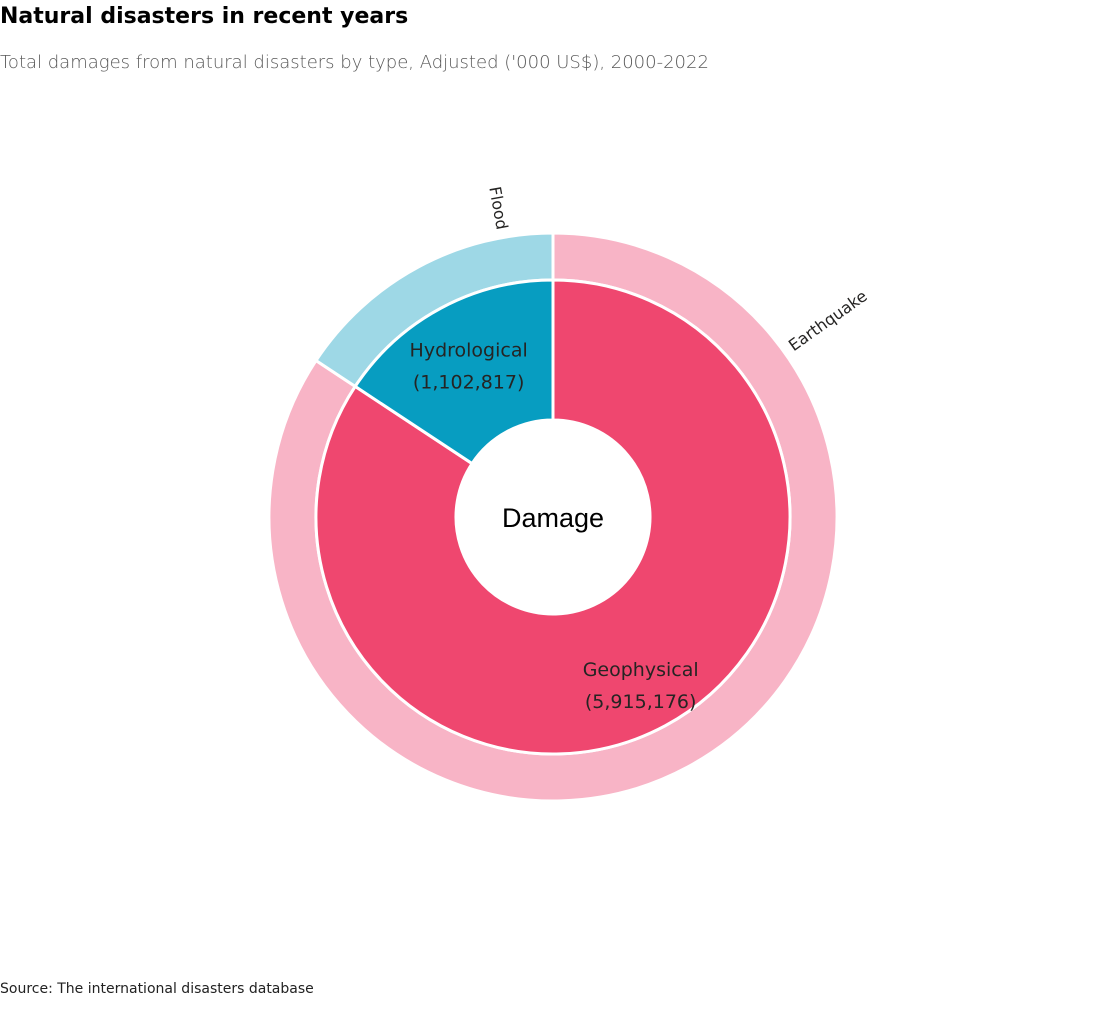 This screenshot has width=1100, height=1019. Describe the element at coordinates (204, 16) in the screenshot. I see `chart-title: Natural disasters in recent years` at that location.